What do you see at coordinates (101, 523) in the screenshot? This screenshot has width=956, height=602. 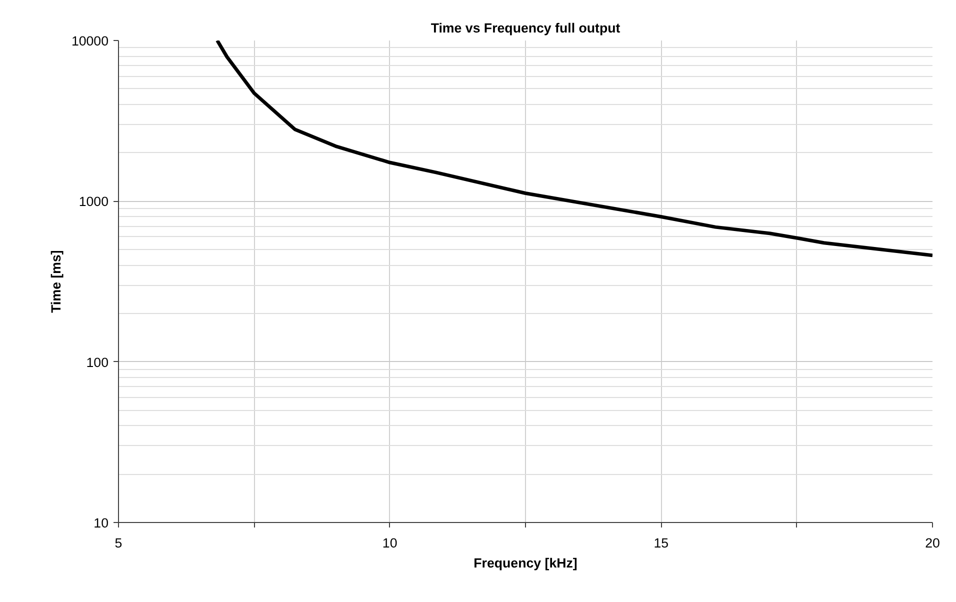 I see `y-tick-label: 10` at bounding box center [101, 523].